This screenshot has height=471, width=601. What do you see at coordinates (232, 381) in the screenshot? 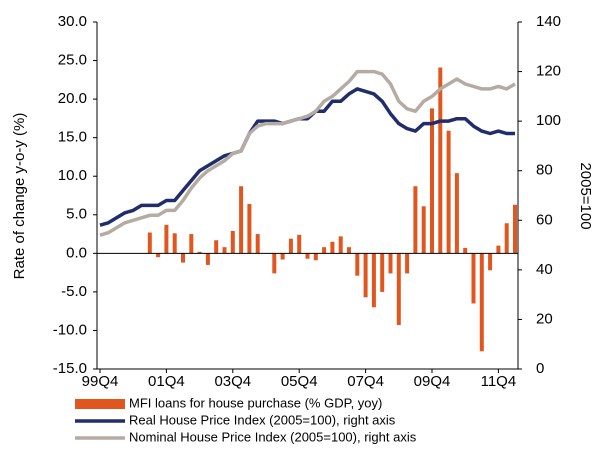
I see `x-tick-label: 03Q4` at bounding box center [232, 381].